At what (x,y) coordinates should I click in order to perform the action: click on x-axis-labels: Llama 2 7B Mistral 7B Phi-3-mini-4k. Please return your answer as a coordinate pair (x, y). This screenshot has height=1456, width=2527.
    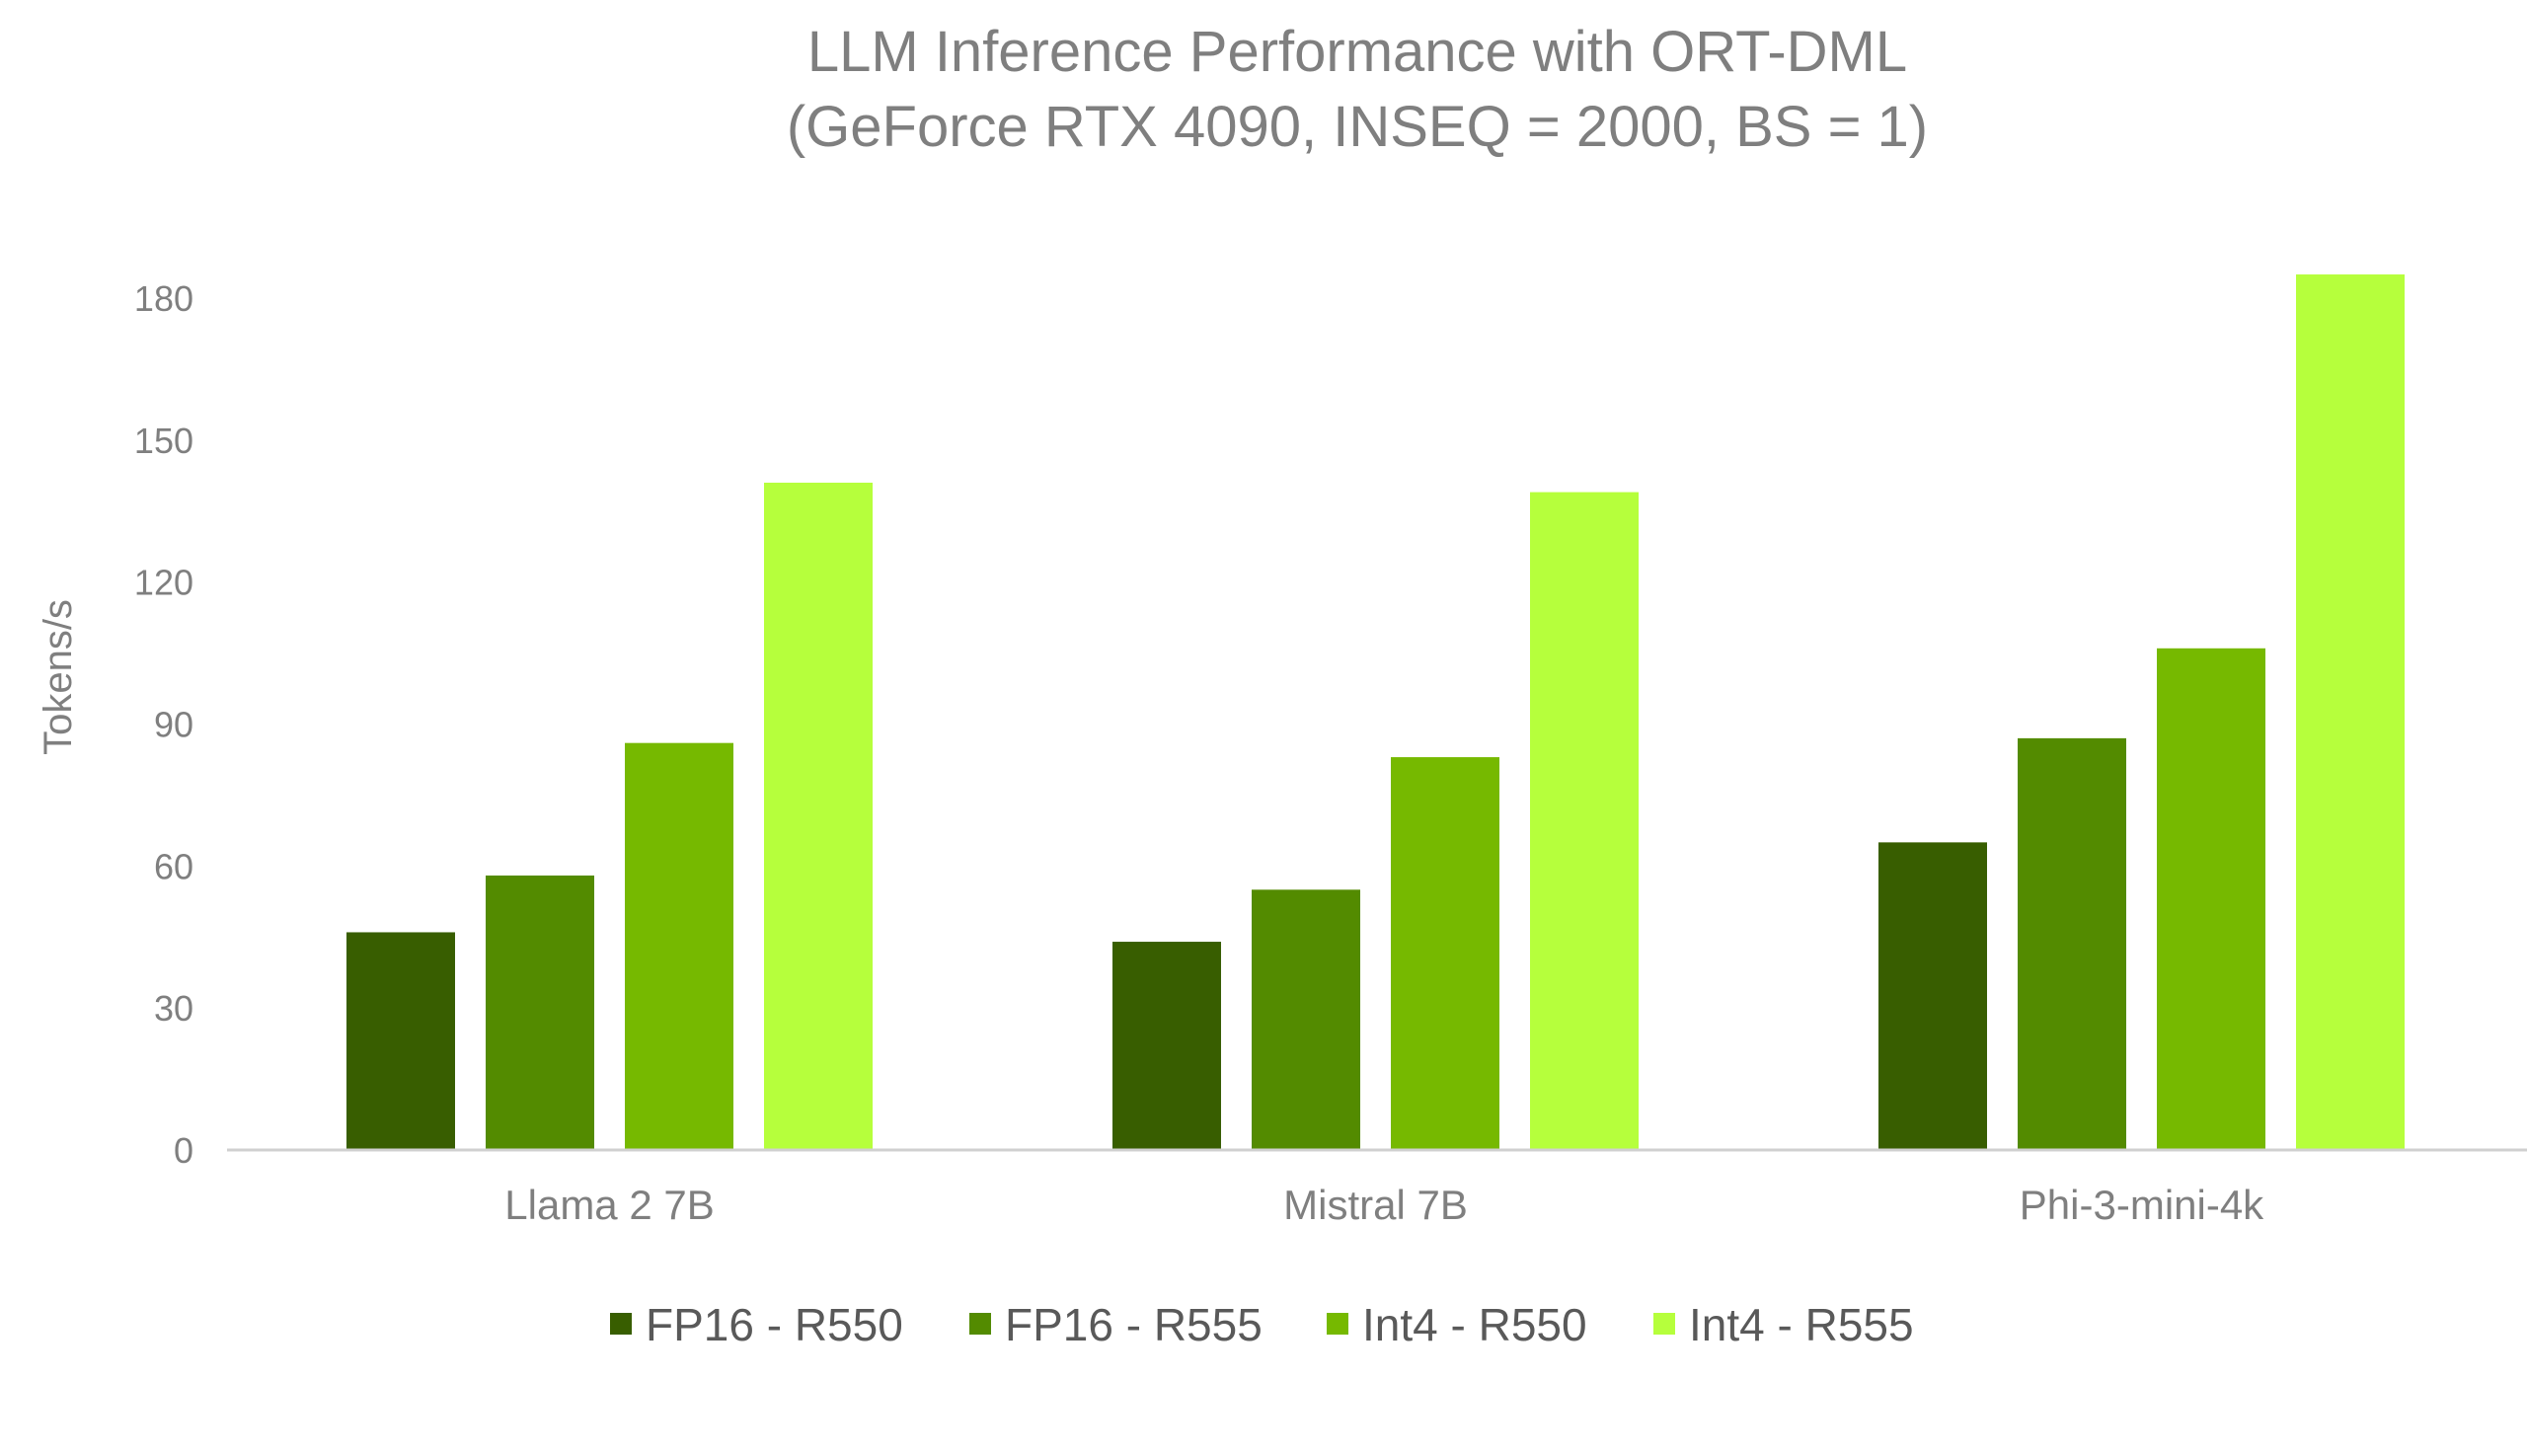
    Looking at the image, I should click on (1384, 1205).